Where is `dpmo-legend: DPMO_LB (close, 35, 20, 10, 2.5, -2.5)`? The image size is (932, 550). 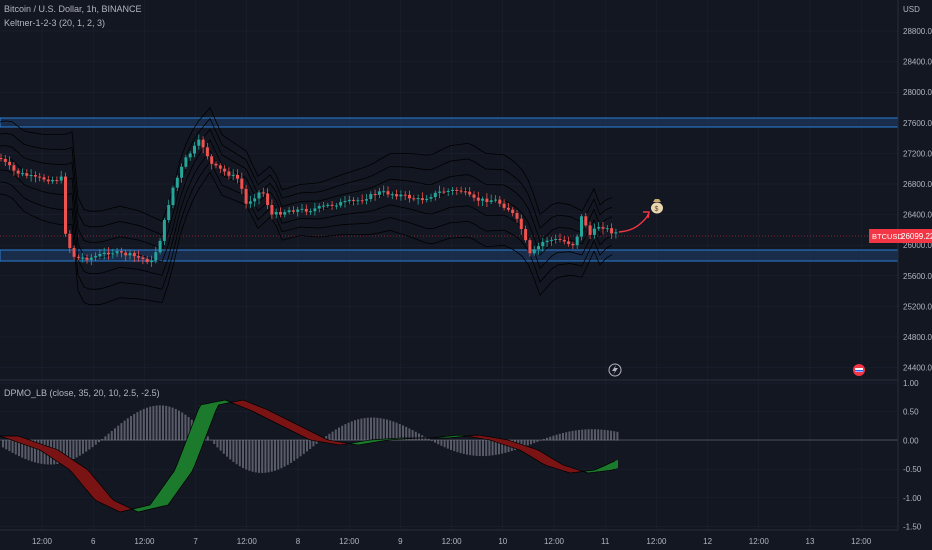
dpmo-legend: DPMO_LB (close, 35, 20, 10, 2.5, -2.5) is located at coordinates (82, 393).